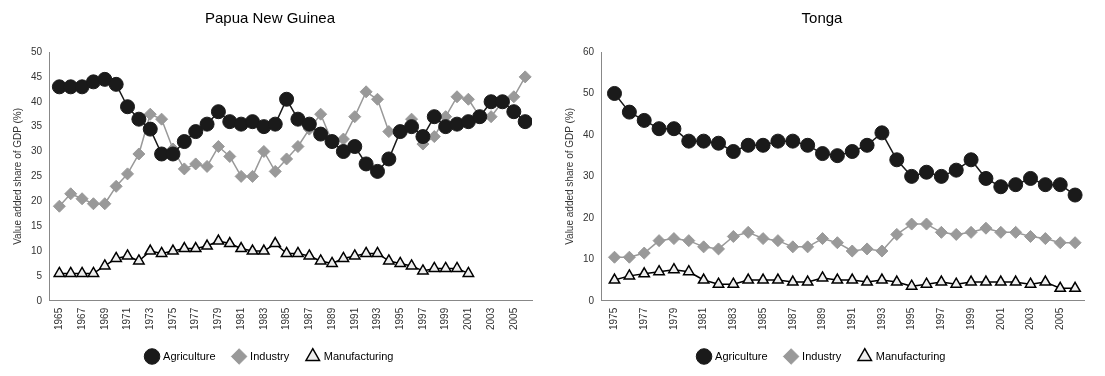  Describe the element at coordinates (741, 355) in the screenshot. I see `legend-label: Agriculture` at that location.